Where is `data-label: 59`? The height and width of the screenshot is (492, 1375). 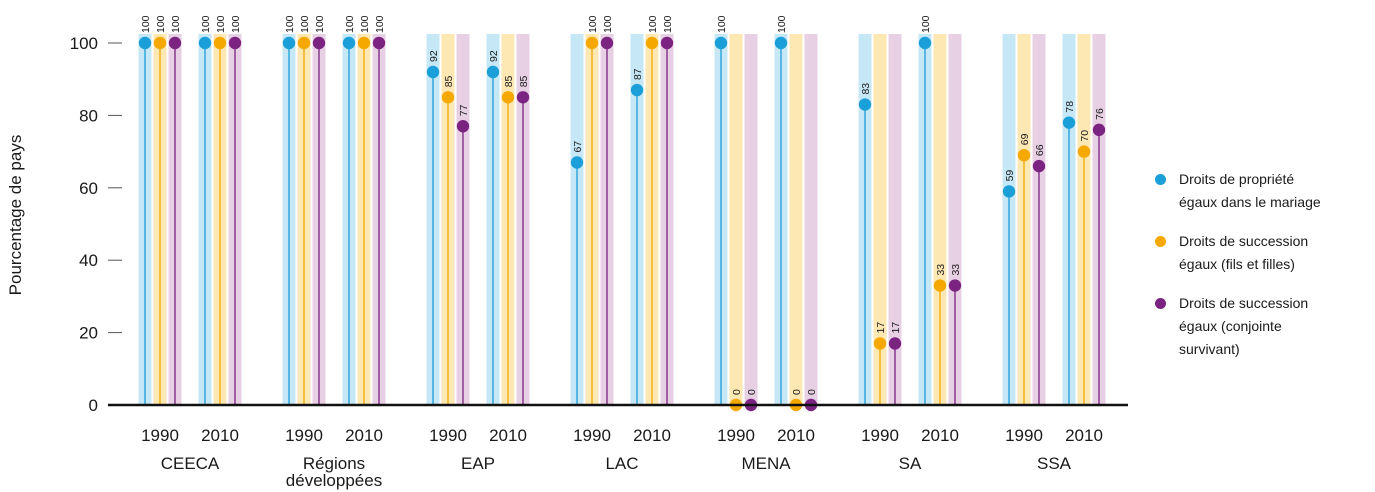
data-label: 59 is located at coordinates (1010, 176).